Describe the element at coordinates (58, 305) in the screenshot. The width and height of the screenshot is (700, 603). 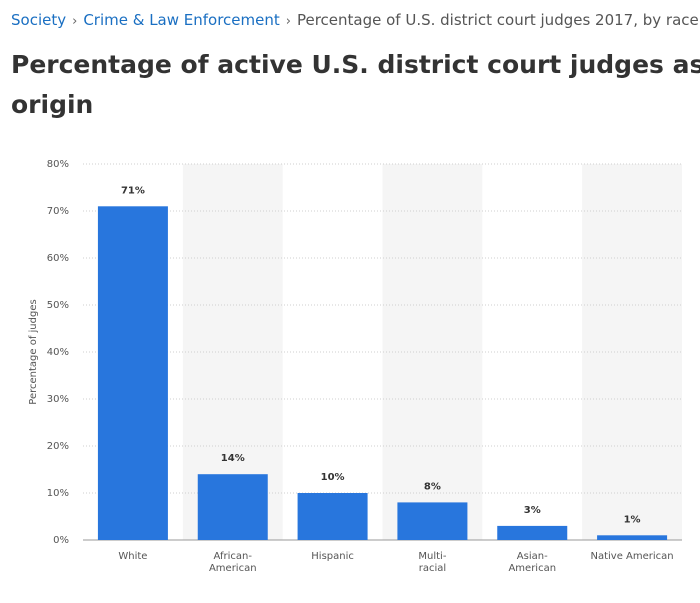
I see `y-tick-label: 50%` at that location.